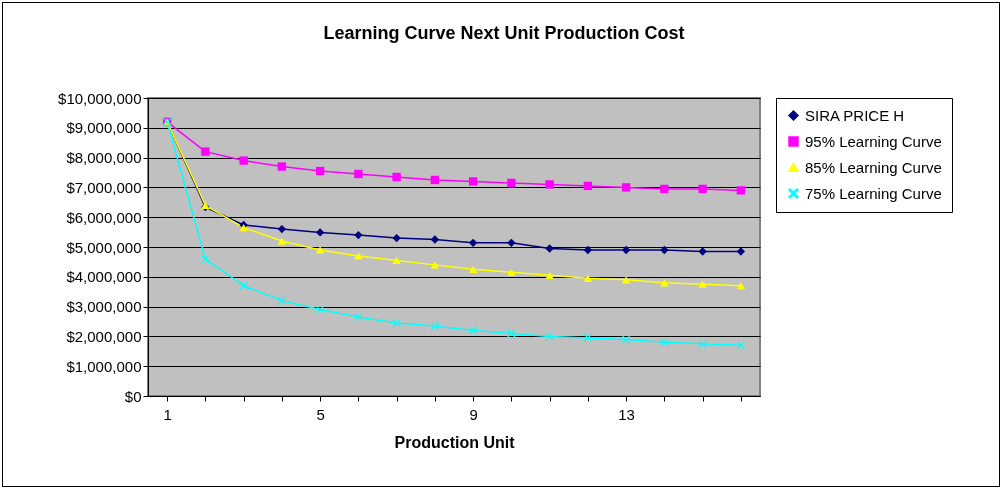  What do you see at coordinates (104, 307) in the screenshot?
I see `y-tick-label: $3,000,000` at bounding box center [104, 307].